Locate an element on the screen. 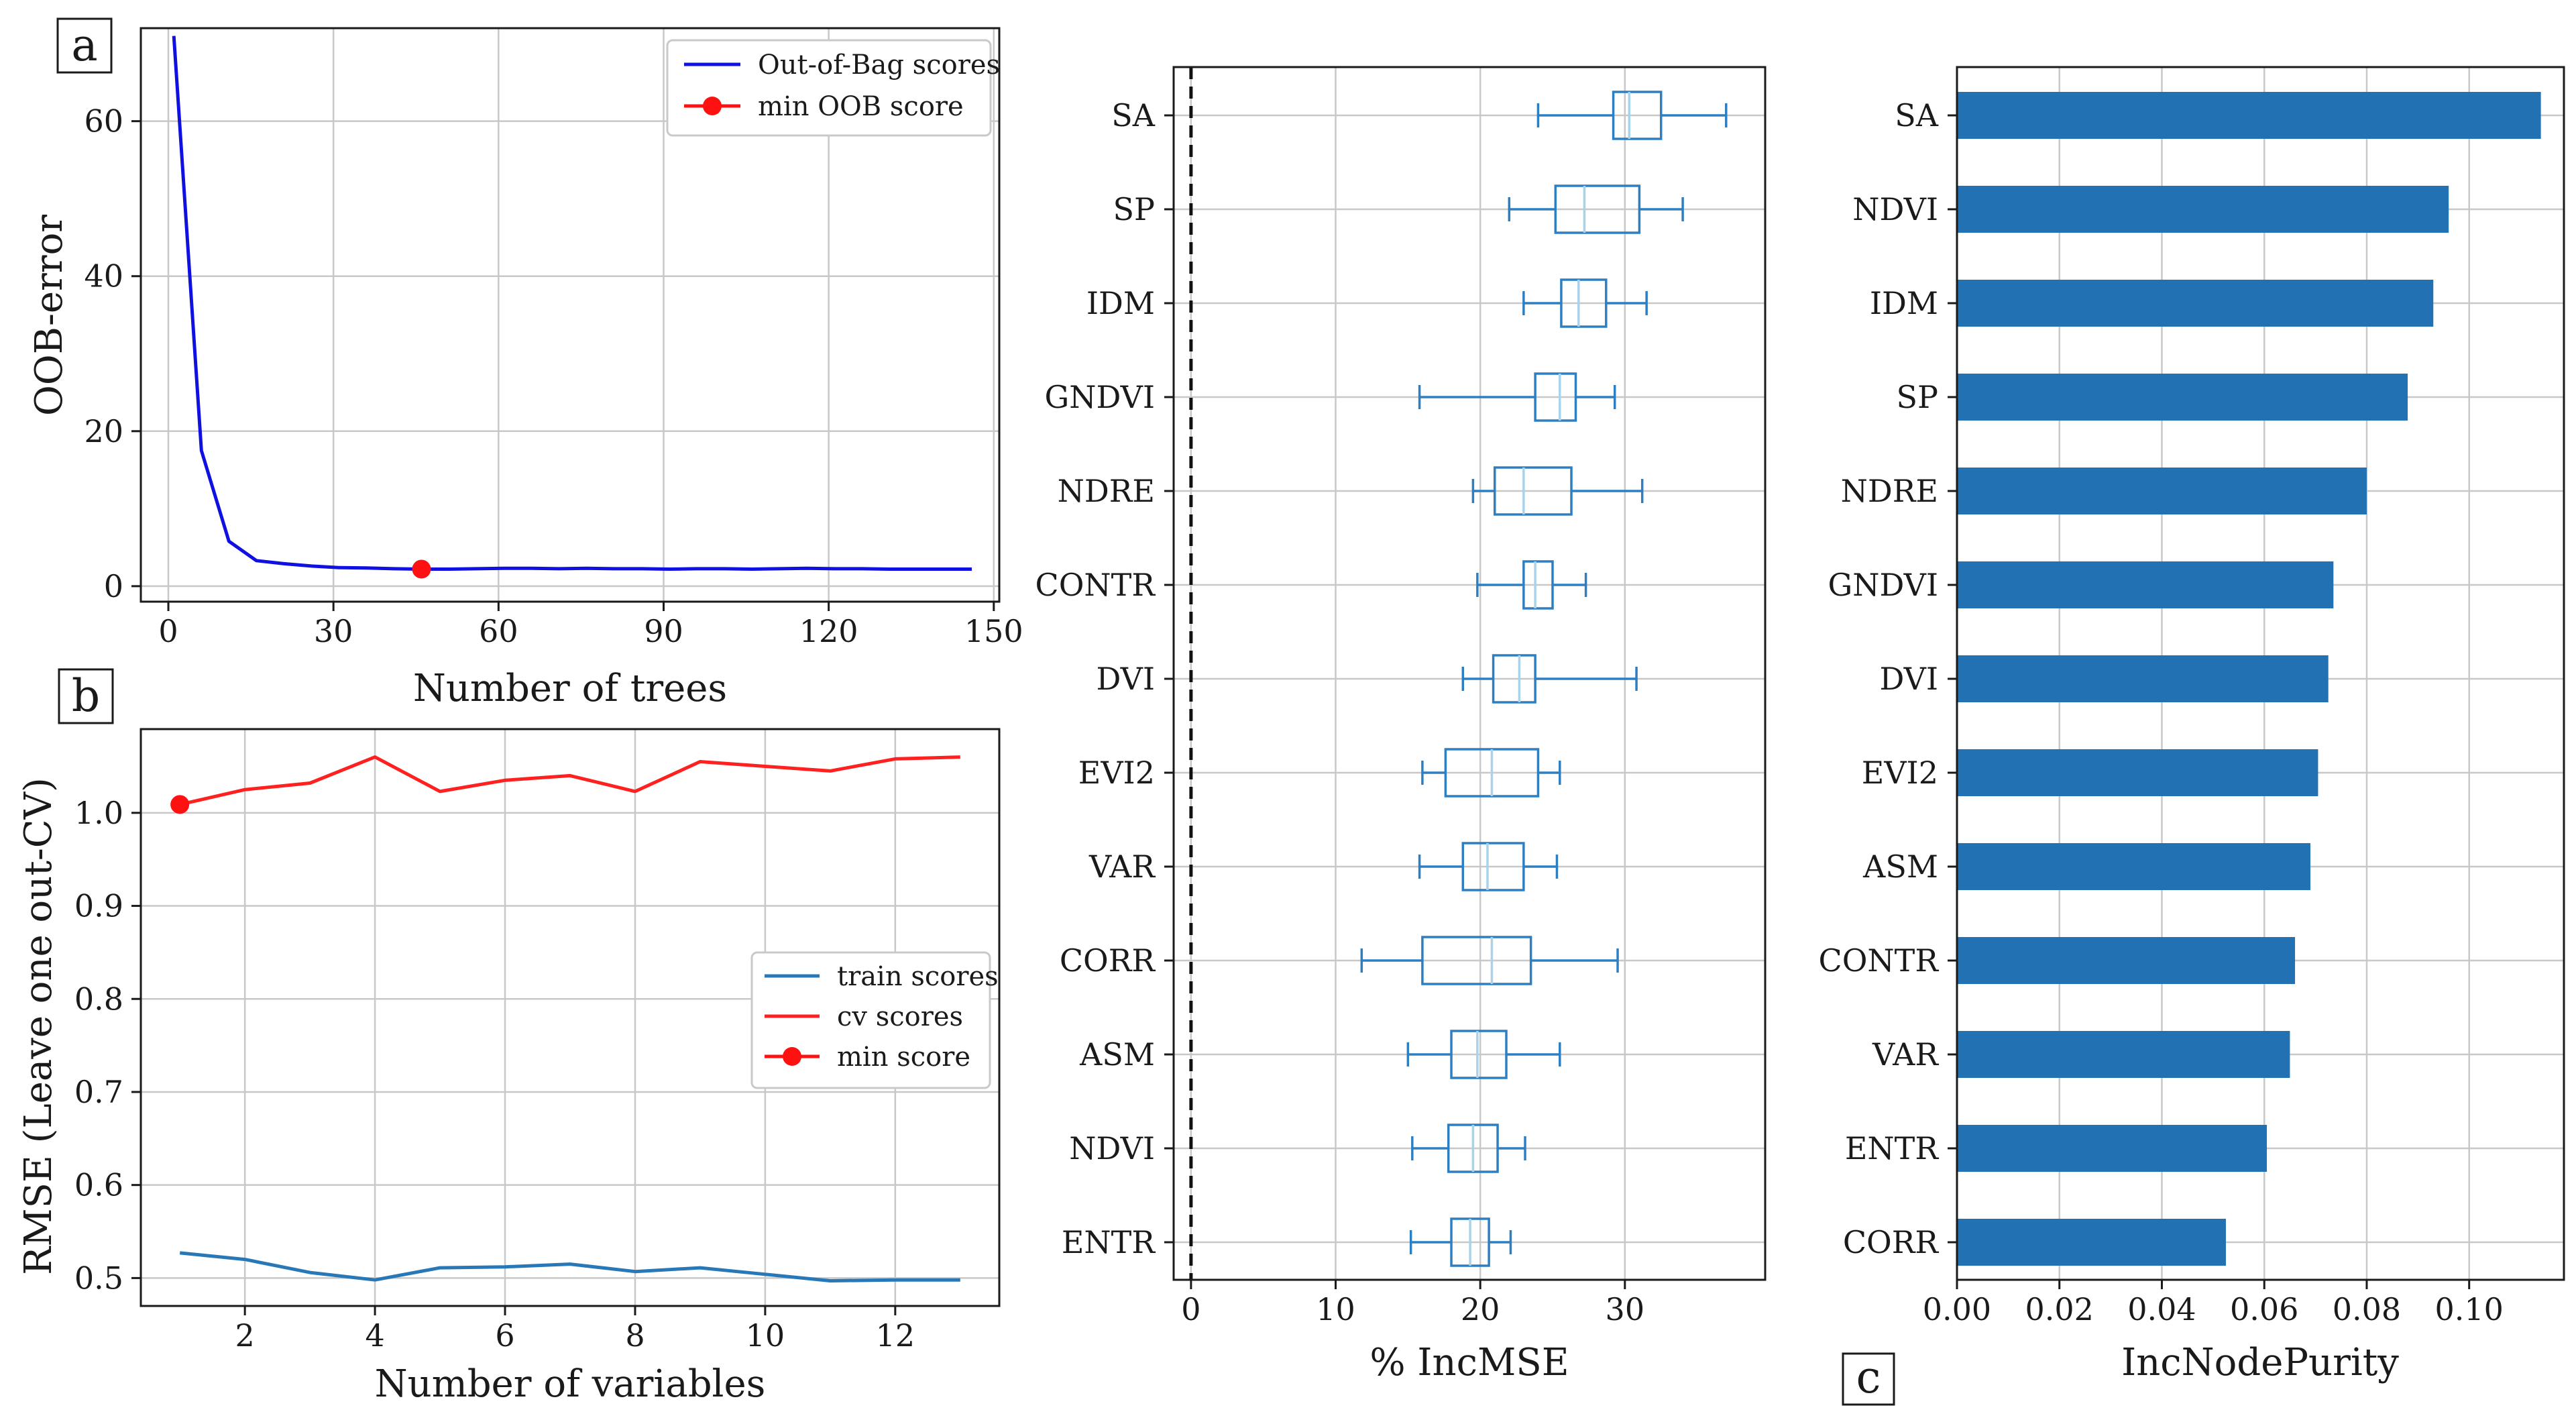 This screenshot has height=1422, width=2576. panel-a-xtick-label: 90 is located at coordinates (663, 631).